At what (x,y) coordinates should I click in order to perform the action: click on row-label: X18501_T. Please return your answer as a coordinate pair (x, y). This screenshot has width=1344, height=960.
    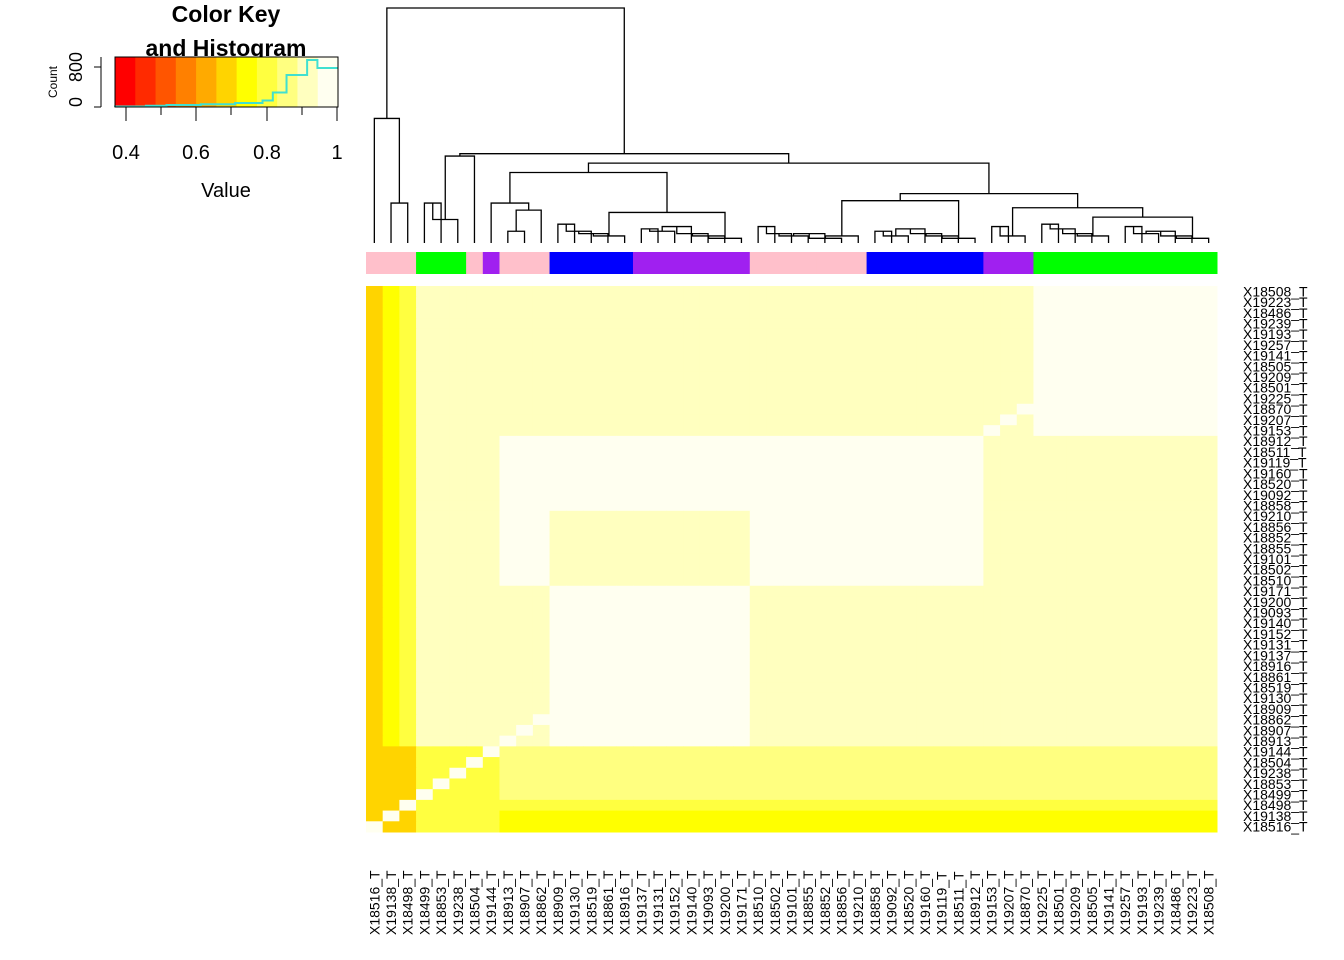
    Looking at the image, I should click on (1275, 388).